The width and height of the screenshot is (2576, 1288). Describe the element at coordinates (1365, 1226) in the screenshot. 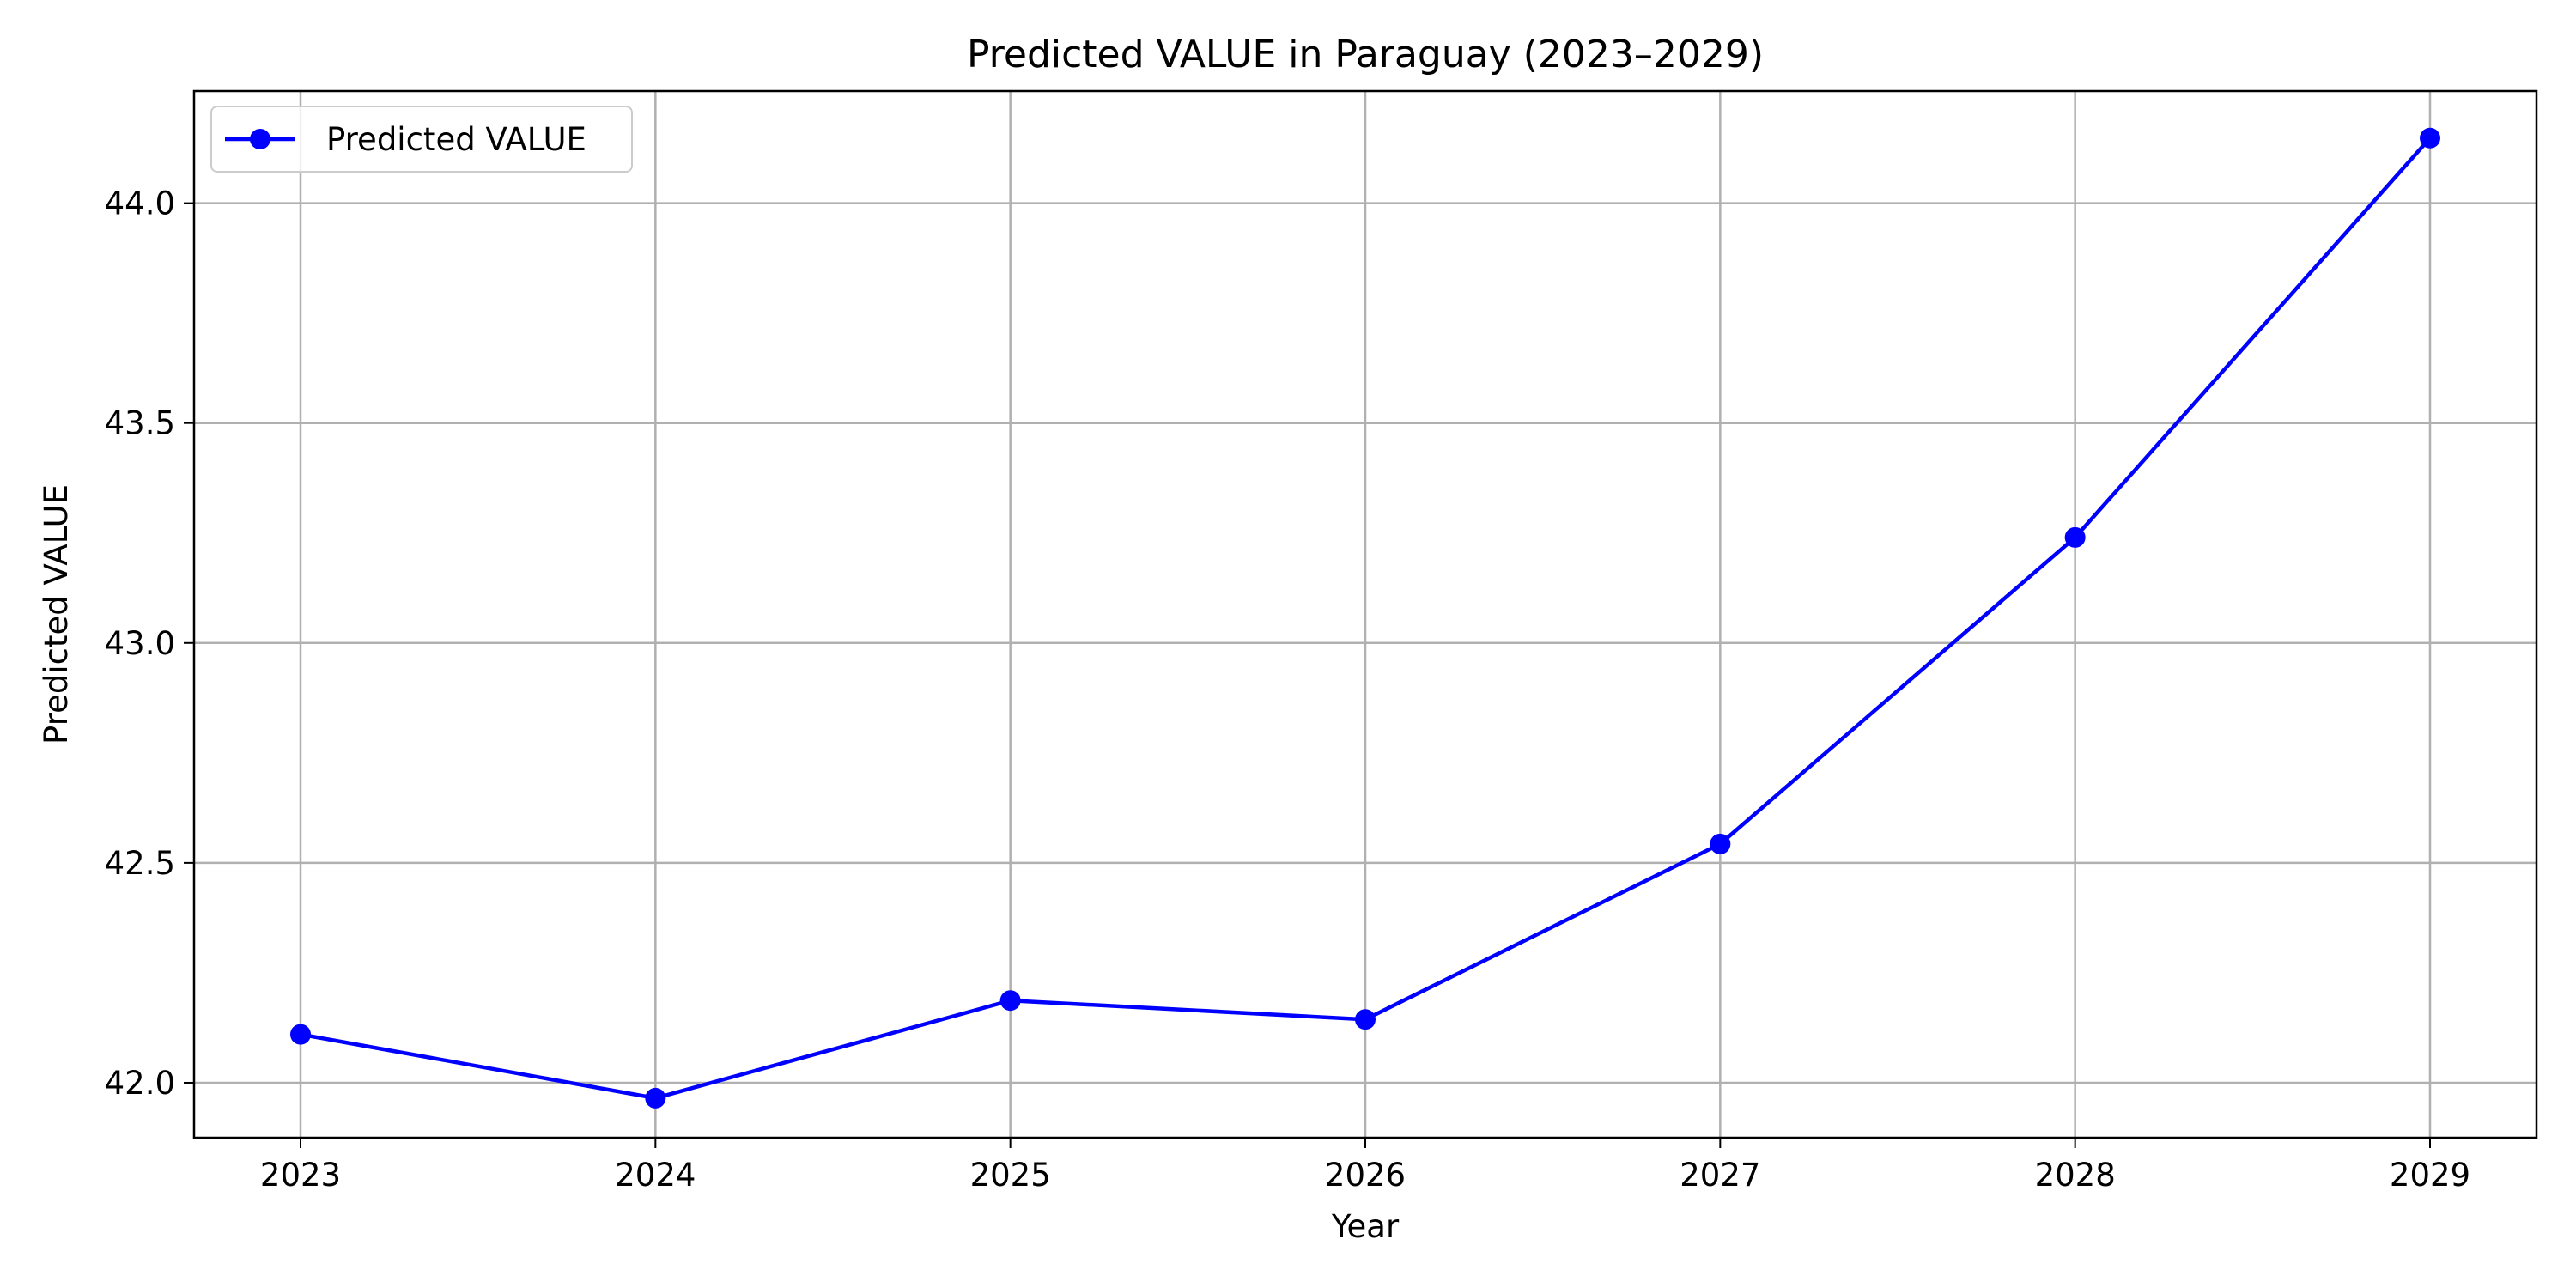

I see `x-axis-label: Year` at that location.